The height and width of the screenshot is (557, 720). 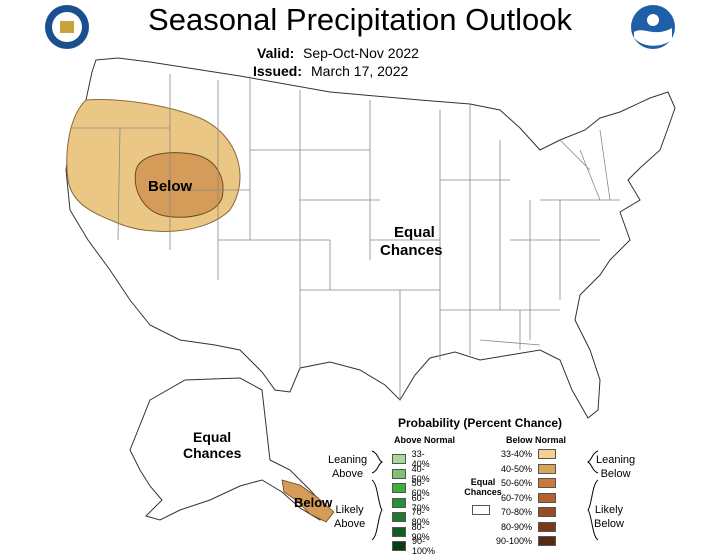 What do you see at coordinates (67, 29) in the screenshot?
I see `doc-seal-icon` at bounding box center [67, 29].